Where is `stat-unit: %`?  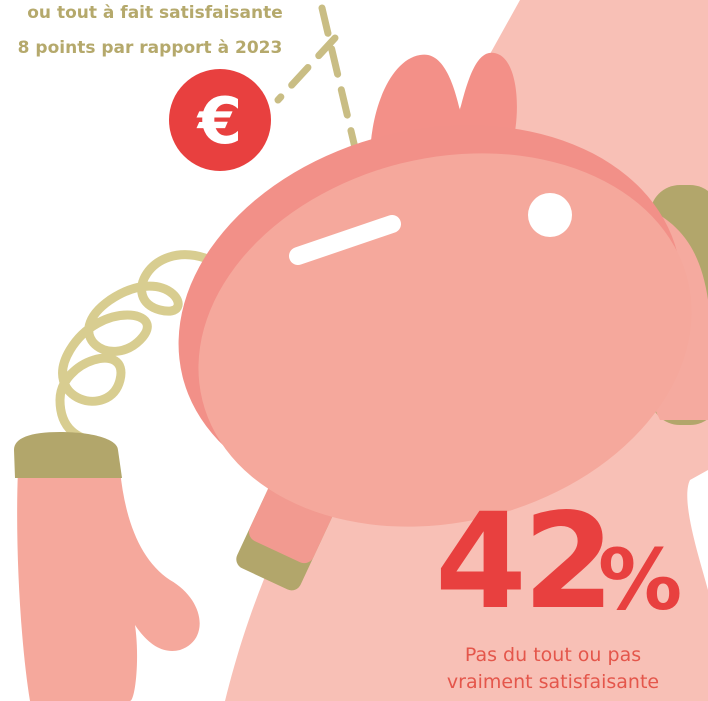
stat-unit: % is located at coordinates (640, 580).